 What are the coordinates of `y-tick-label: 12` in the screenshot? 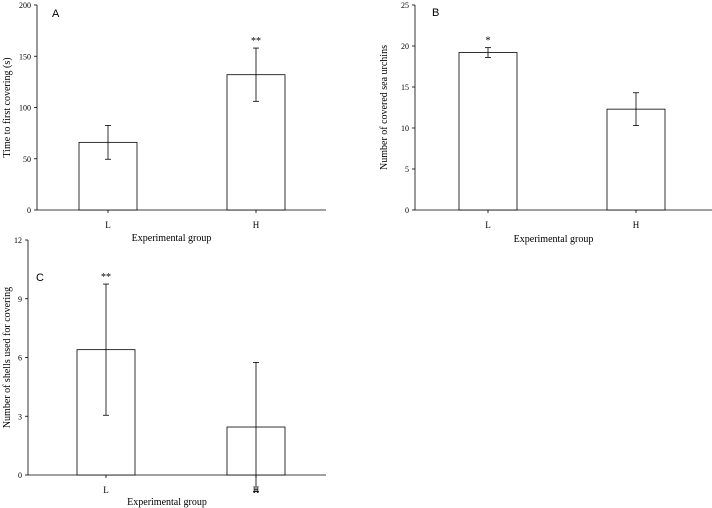 It's located at (18, 240).